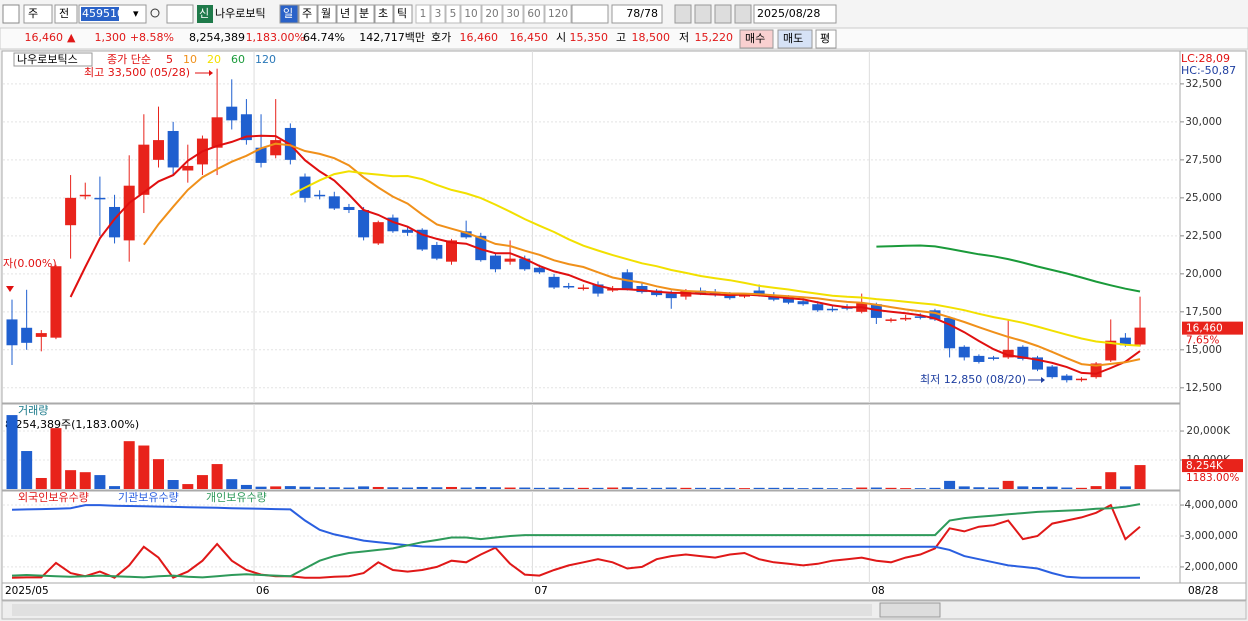 The image size is (1248, 621). What do you see at coordinates (826, 39) in the screenshot?
I see `avg-button` at bounding box center [826, 39].